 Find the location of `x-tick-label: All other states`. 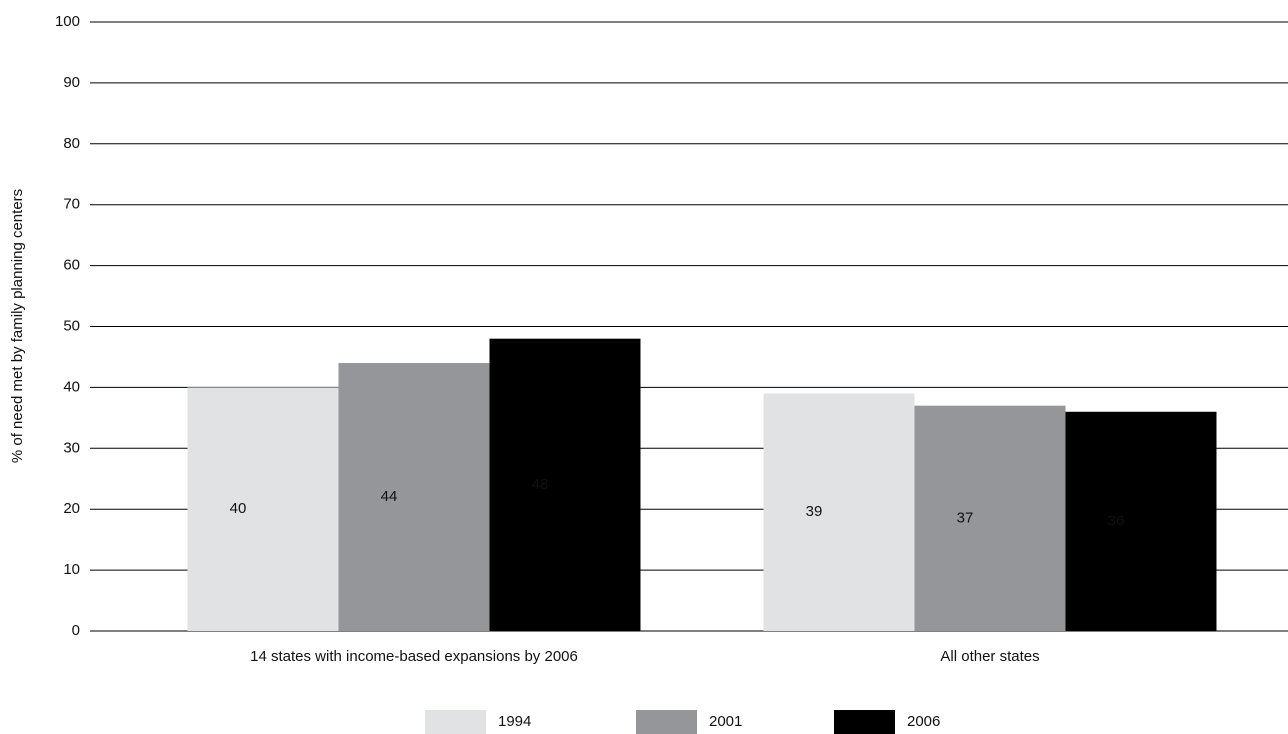

x-tick-label: All other states is located at coordinates (989, 656).